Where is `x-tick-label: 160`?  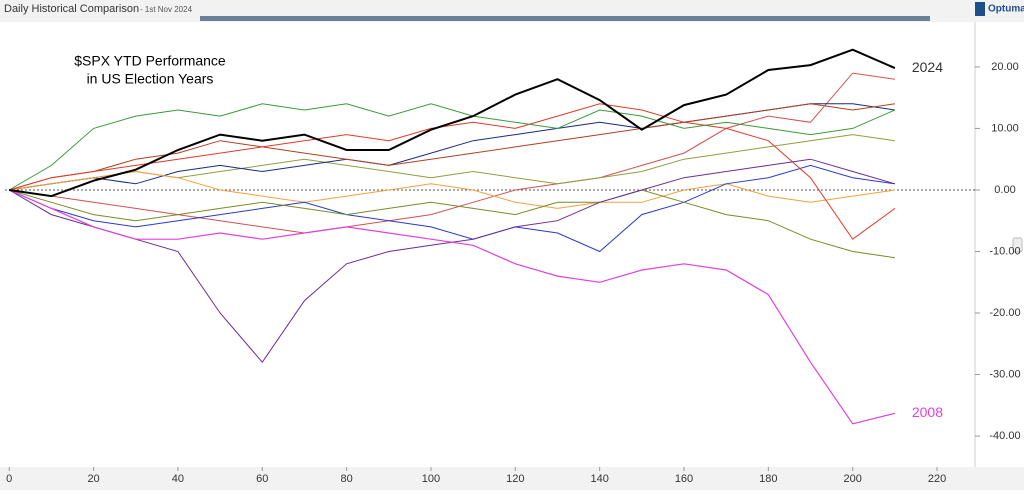
x-tick-label: 160 is located at coordinates (684, 479).